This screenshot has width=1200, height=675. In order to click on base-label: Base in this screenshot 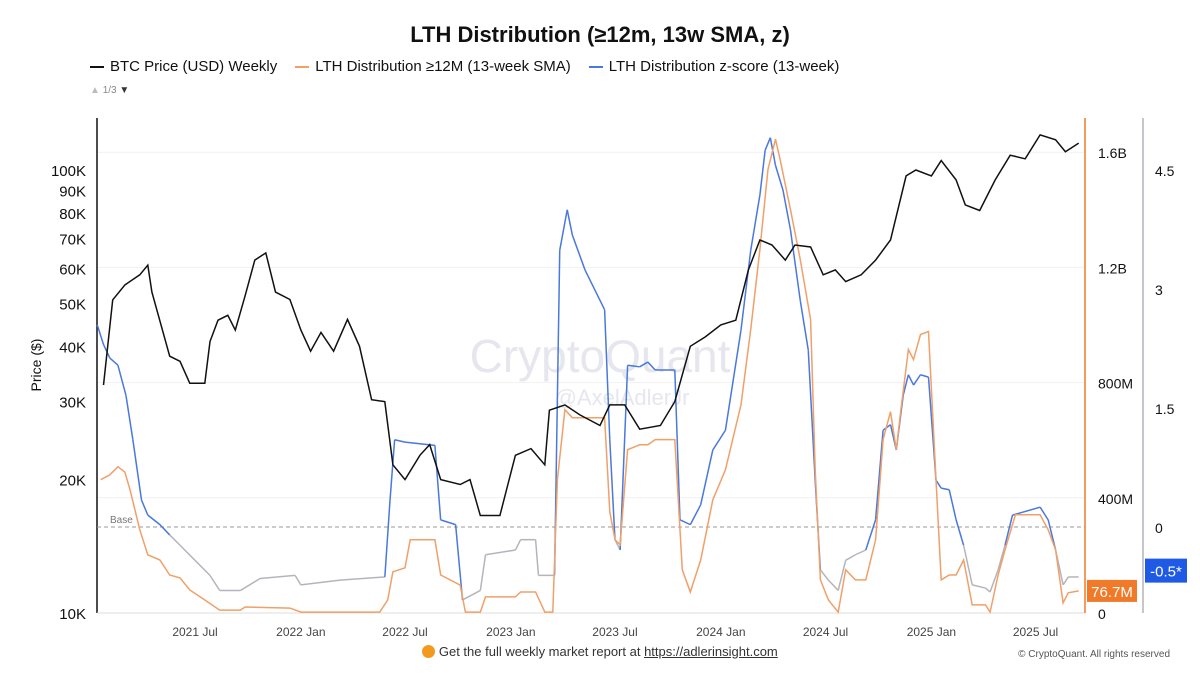, I will do `click(121, 520)`.